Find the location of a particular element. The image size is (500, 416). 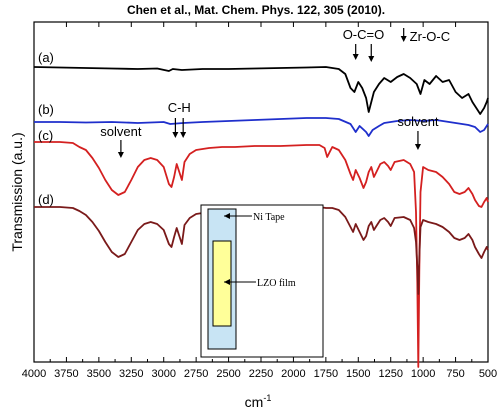

x-tick-label-1000: 1000 is located at coordinates (423, 374).